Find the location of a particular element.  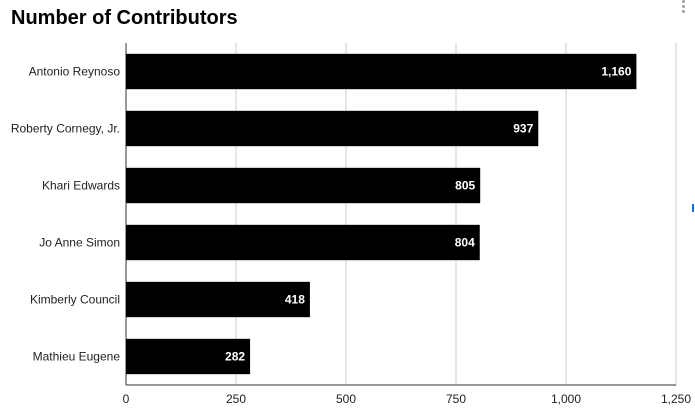

x-tick-label: 750 is located at coordinates (456, 399).